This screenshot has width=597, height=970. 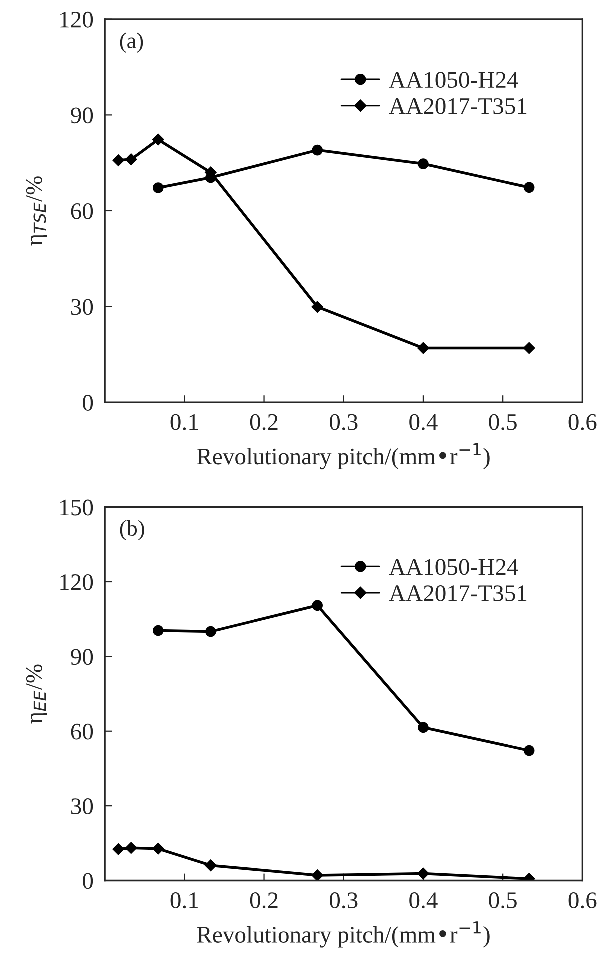 What do you see at coordinates (77, 508) in the screenshot?
I see `y-tick-label: 150` at bounding box center [77, 508].